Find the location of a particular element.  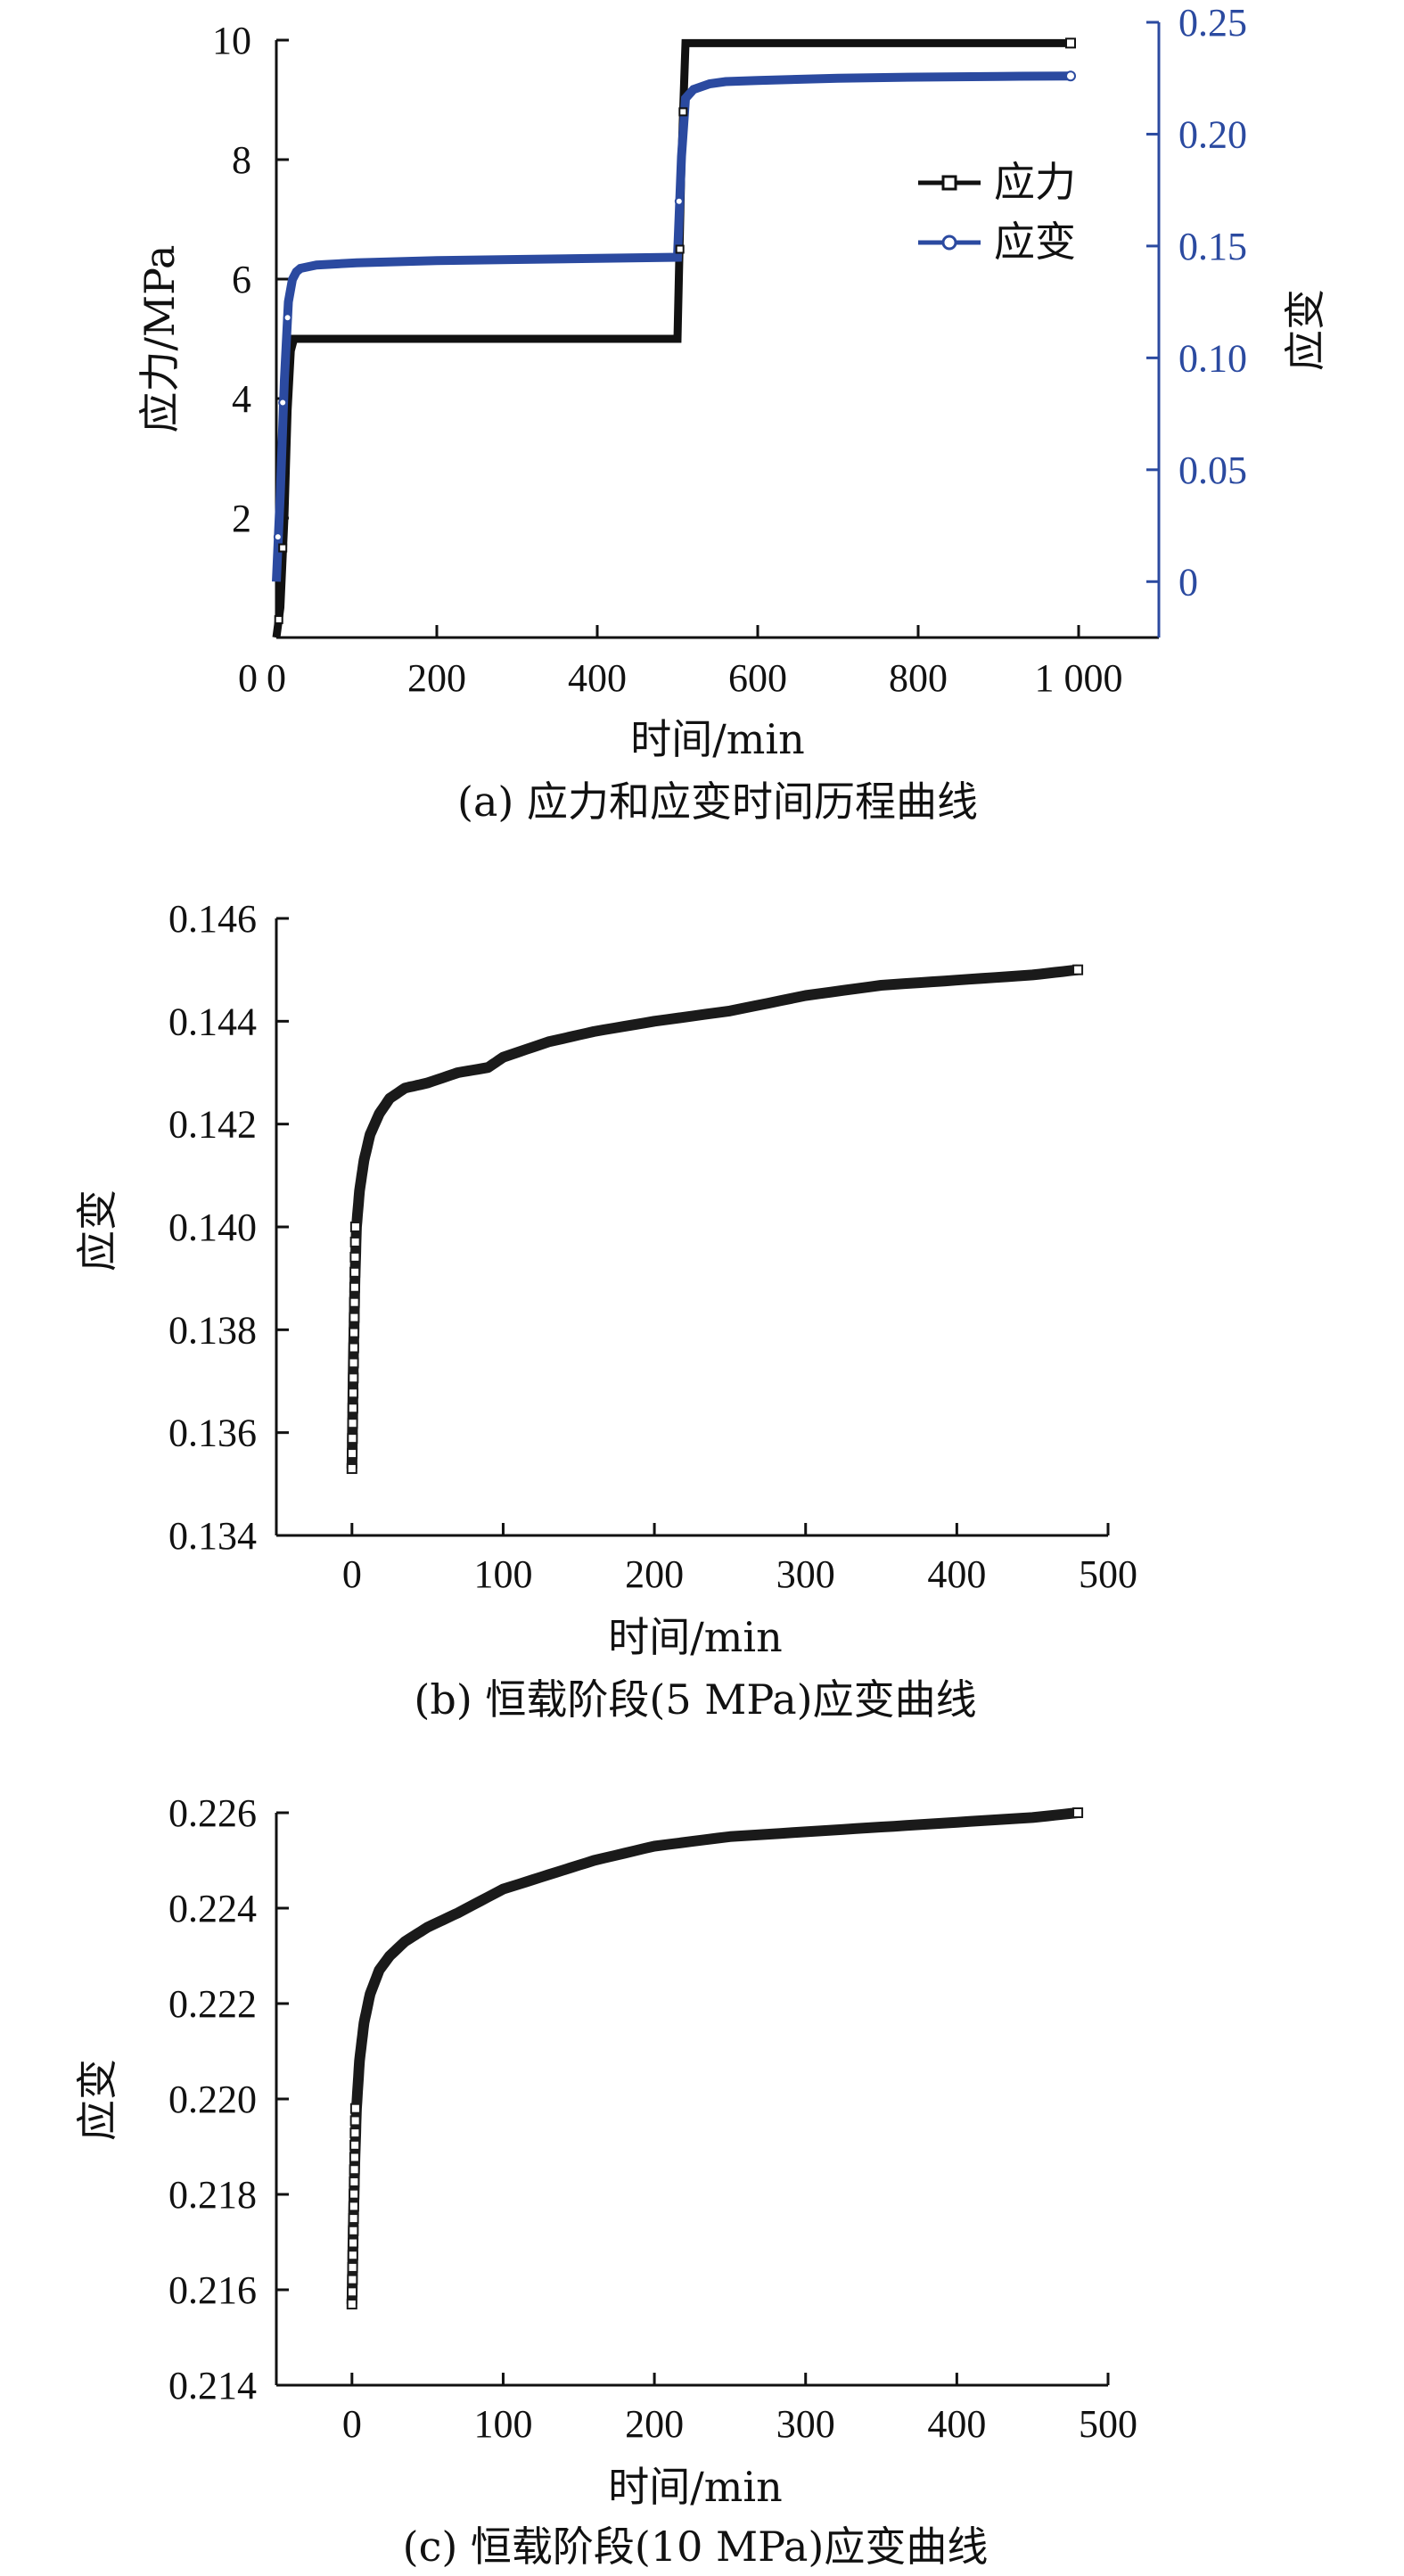

b-x-axis-title: 时间/min is located at coordinates (695, 1637).